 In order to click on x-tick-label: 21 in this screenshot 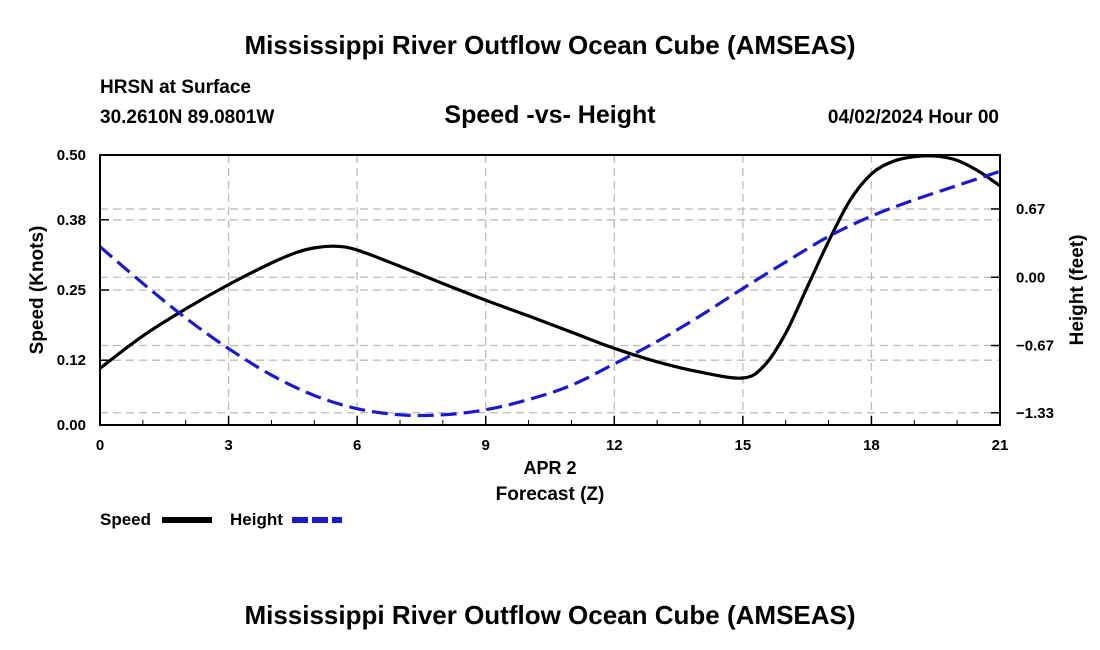, I will do `click(1000, 445)`.